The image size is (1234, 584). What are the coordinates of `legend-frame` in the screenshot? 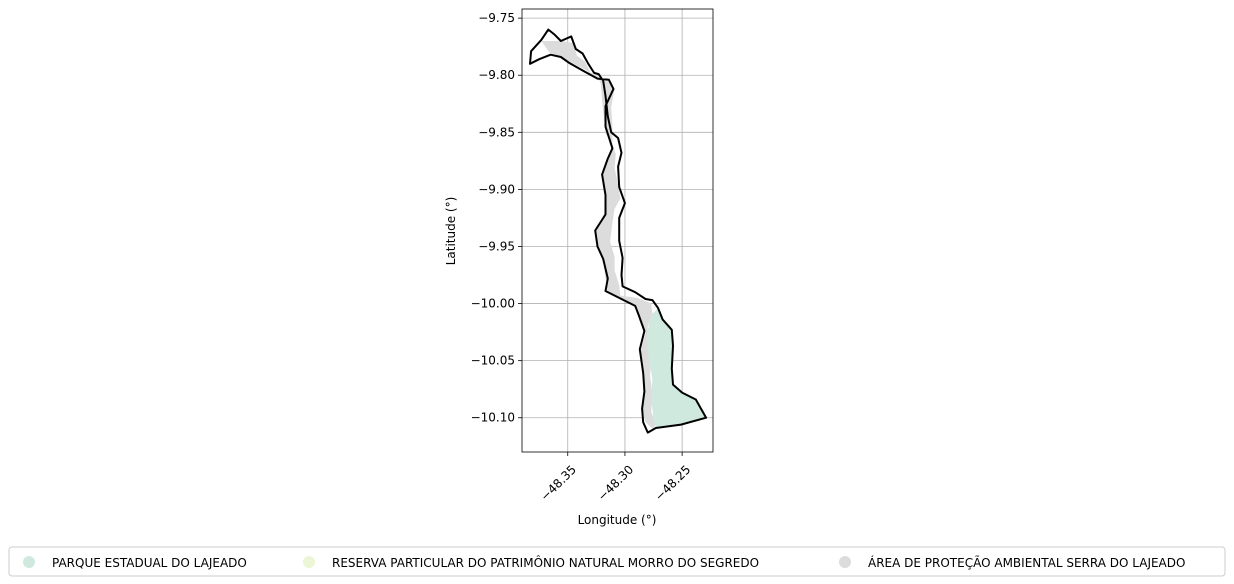 It's located at (617, 561).